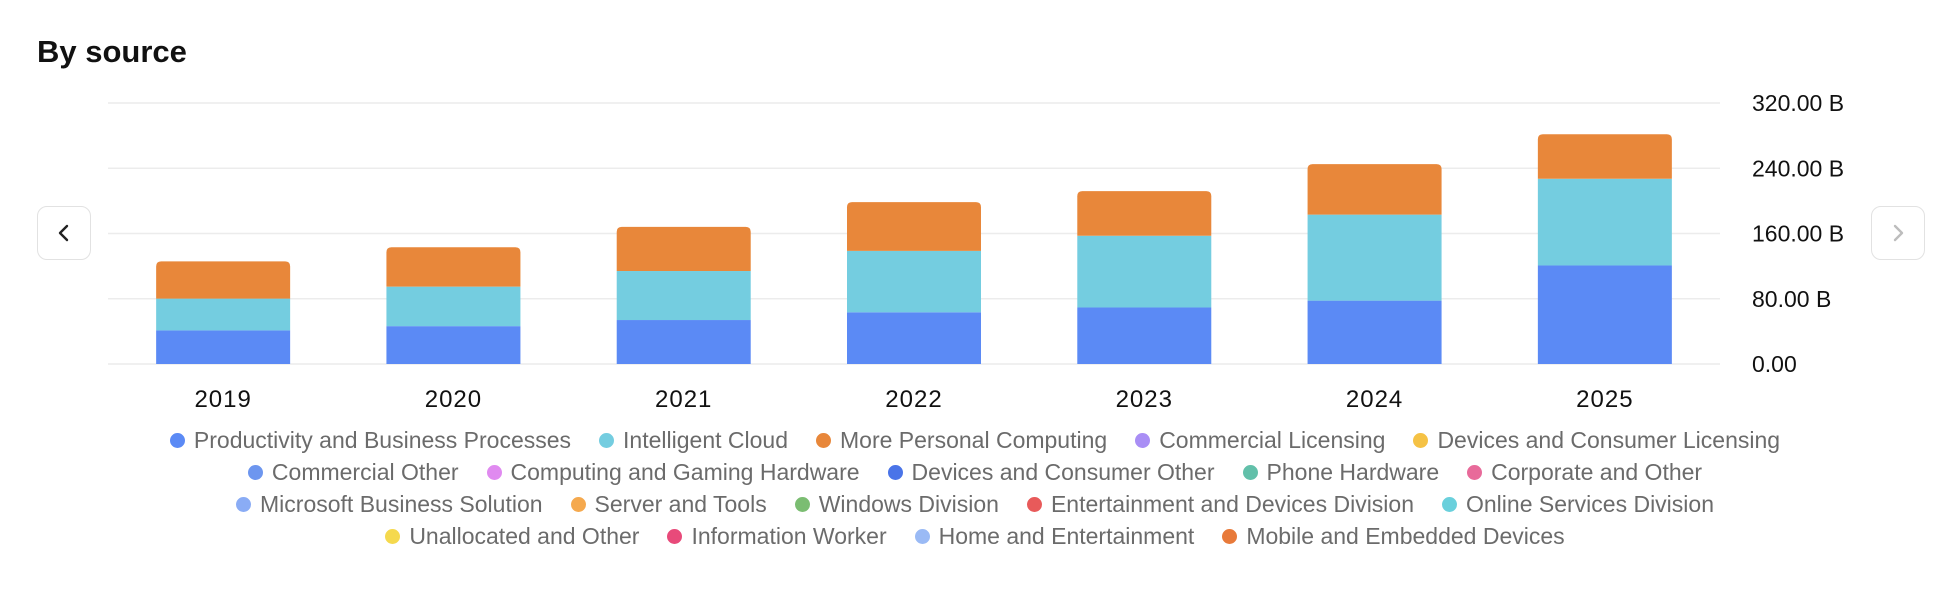  What do you see at coordinates (1798, 168) in the screenshot?
I see `y-tick-label: 240.00 B` at bounding box center [1798, 168].